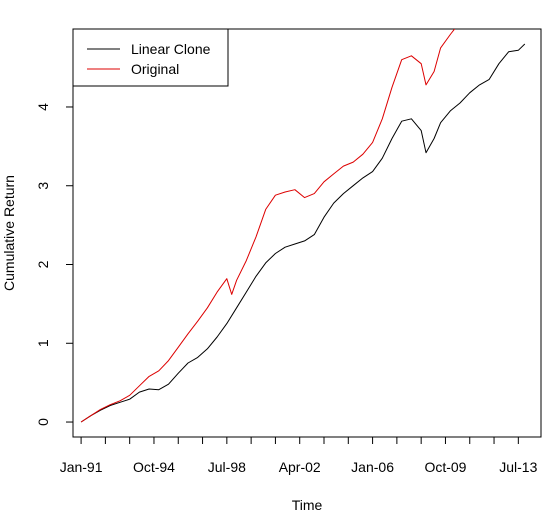 This screenshot has height=516, width=555. I want to click on x-tick-label: Jul-98, so click(227, 467).